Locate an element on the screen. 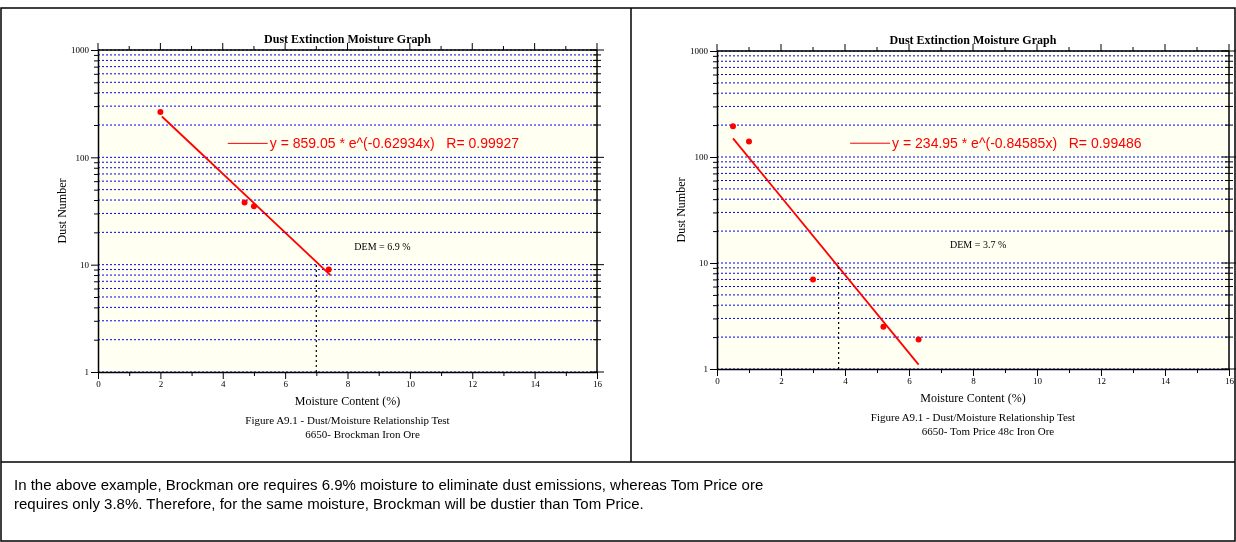 The width and height of the screenshot is (1236, 542). text: 6650- Brockman Iron Ore is located at coordinates (362, 434).